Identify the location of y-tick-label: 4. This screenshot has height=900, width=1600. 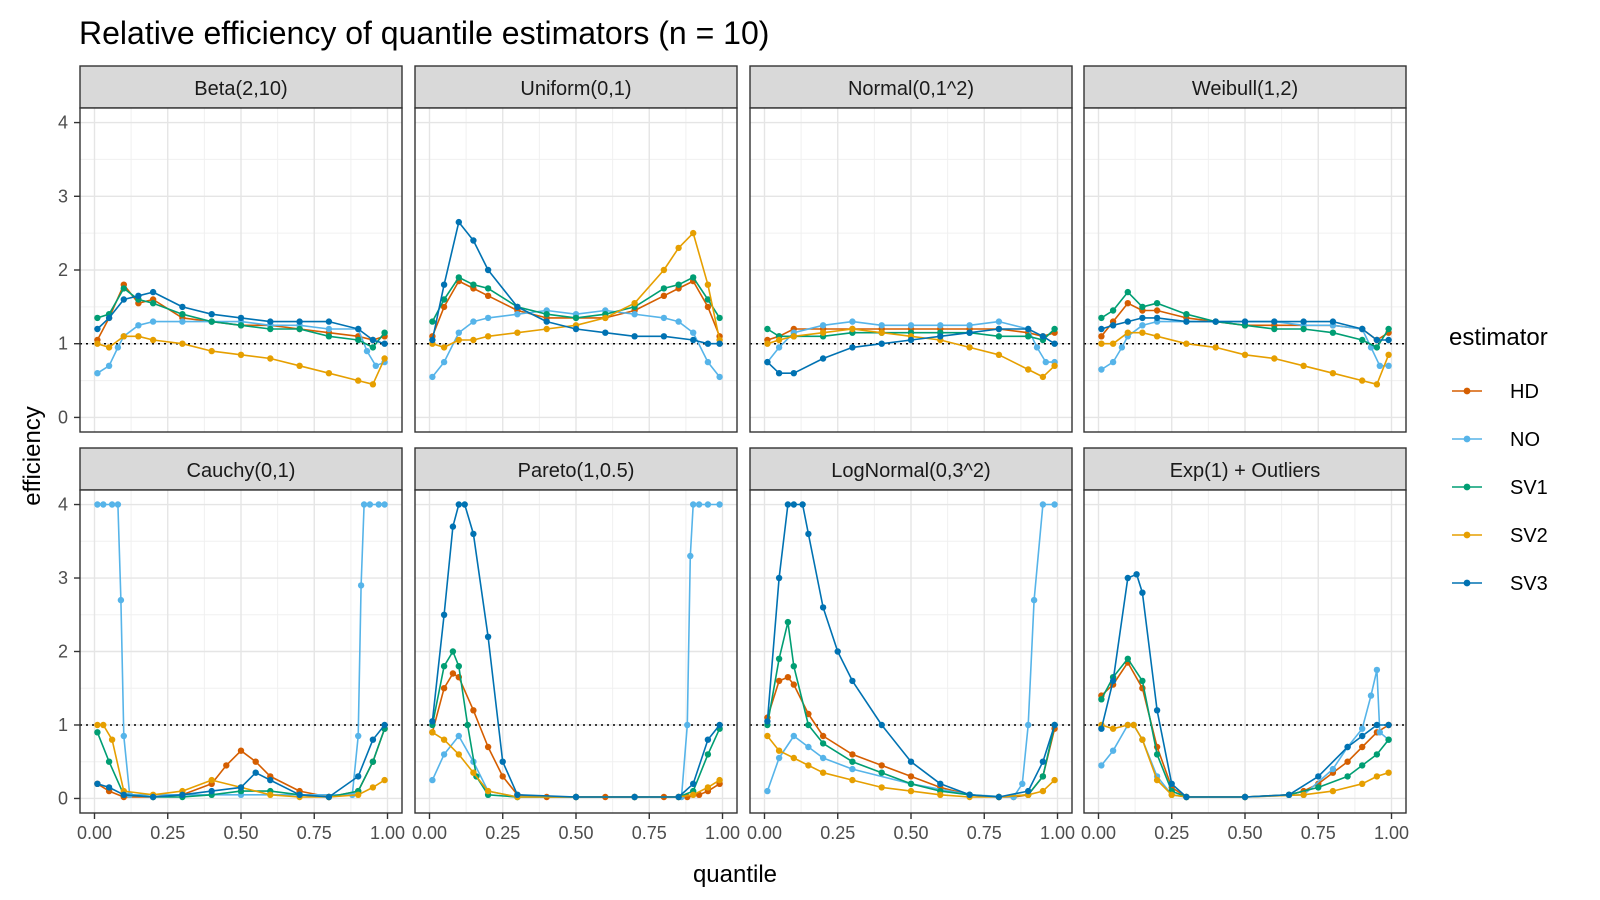
(63, 505).